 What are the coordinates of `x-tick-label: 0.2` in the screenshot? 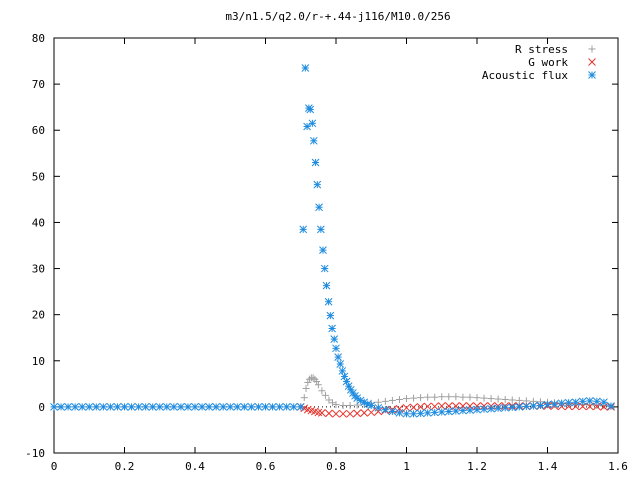 It's located at (125, 466).